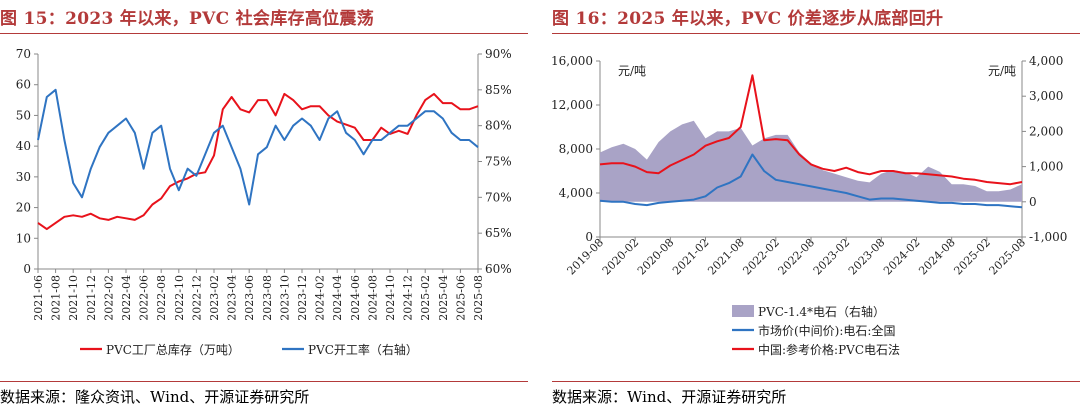  Describe the element at coordinates (155, 397) in the screenshot. I see `figure-15-source: 数据来源：隆众资讯、Wind、开源证券研究所` at that location.